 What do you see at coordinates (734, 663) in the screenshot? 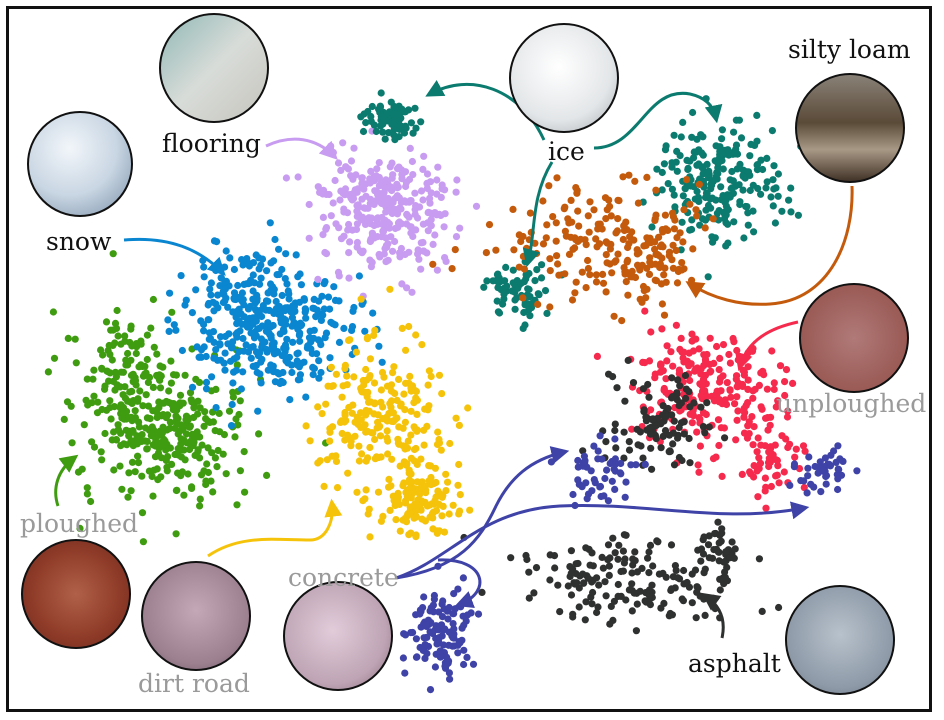
I see `label-asphalt: asphalt` at bounding box center [734, 663].